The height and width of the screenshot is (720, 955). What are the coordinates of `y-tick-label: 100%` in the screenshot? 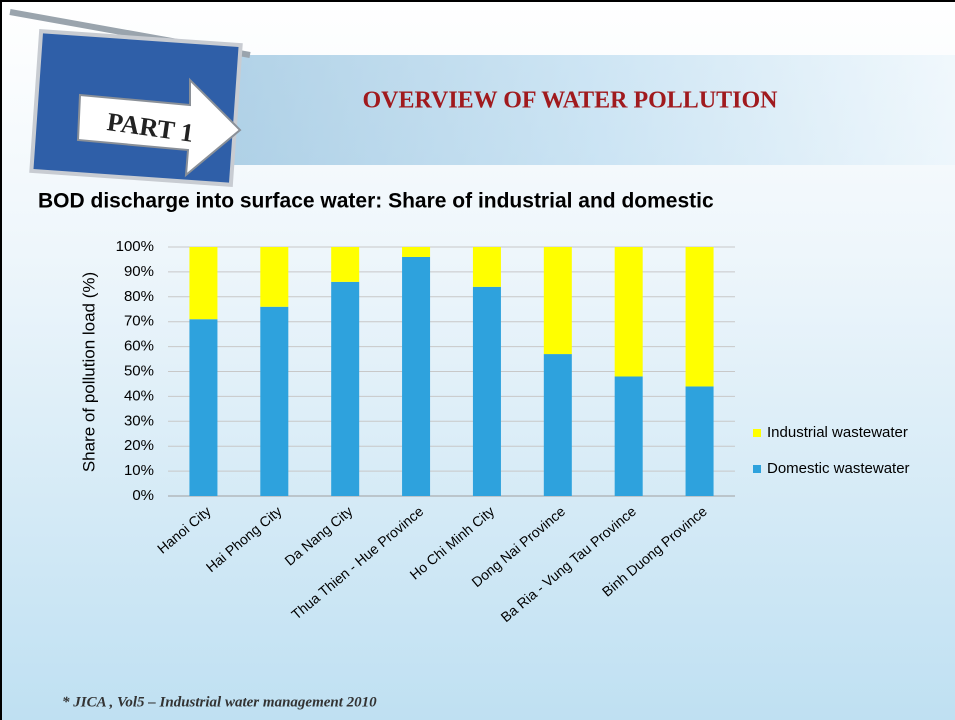 It's located at (135, 246).